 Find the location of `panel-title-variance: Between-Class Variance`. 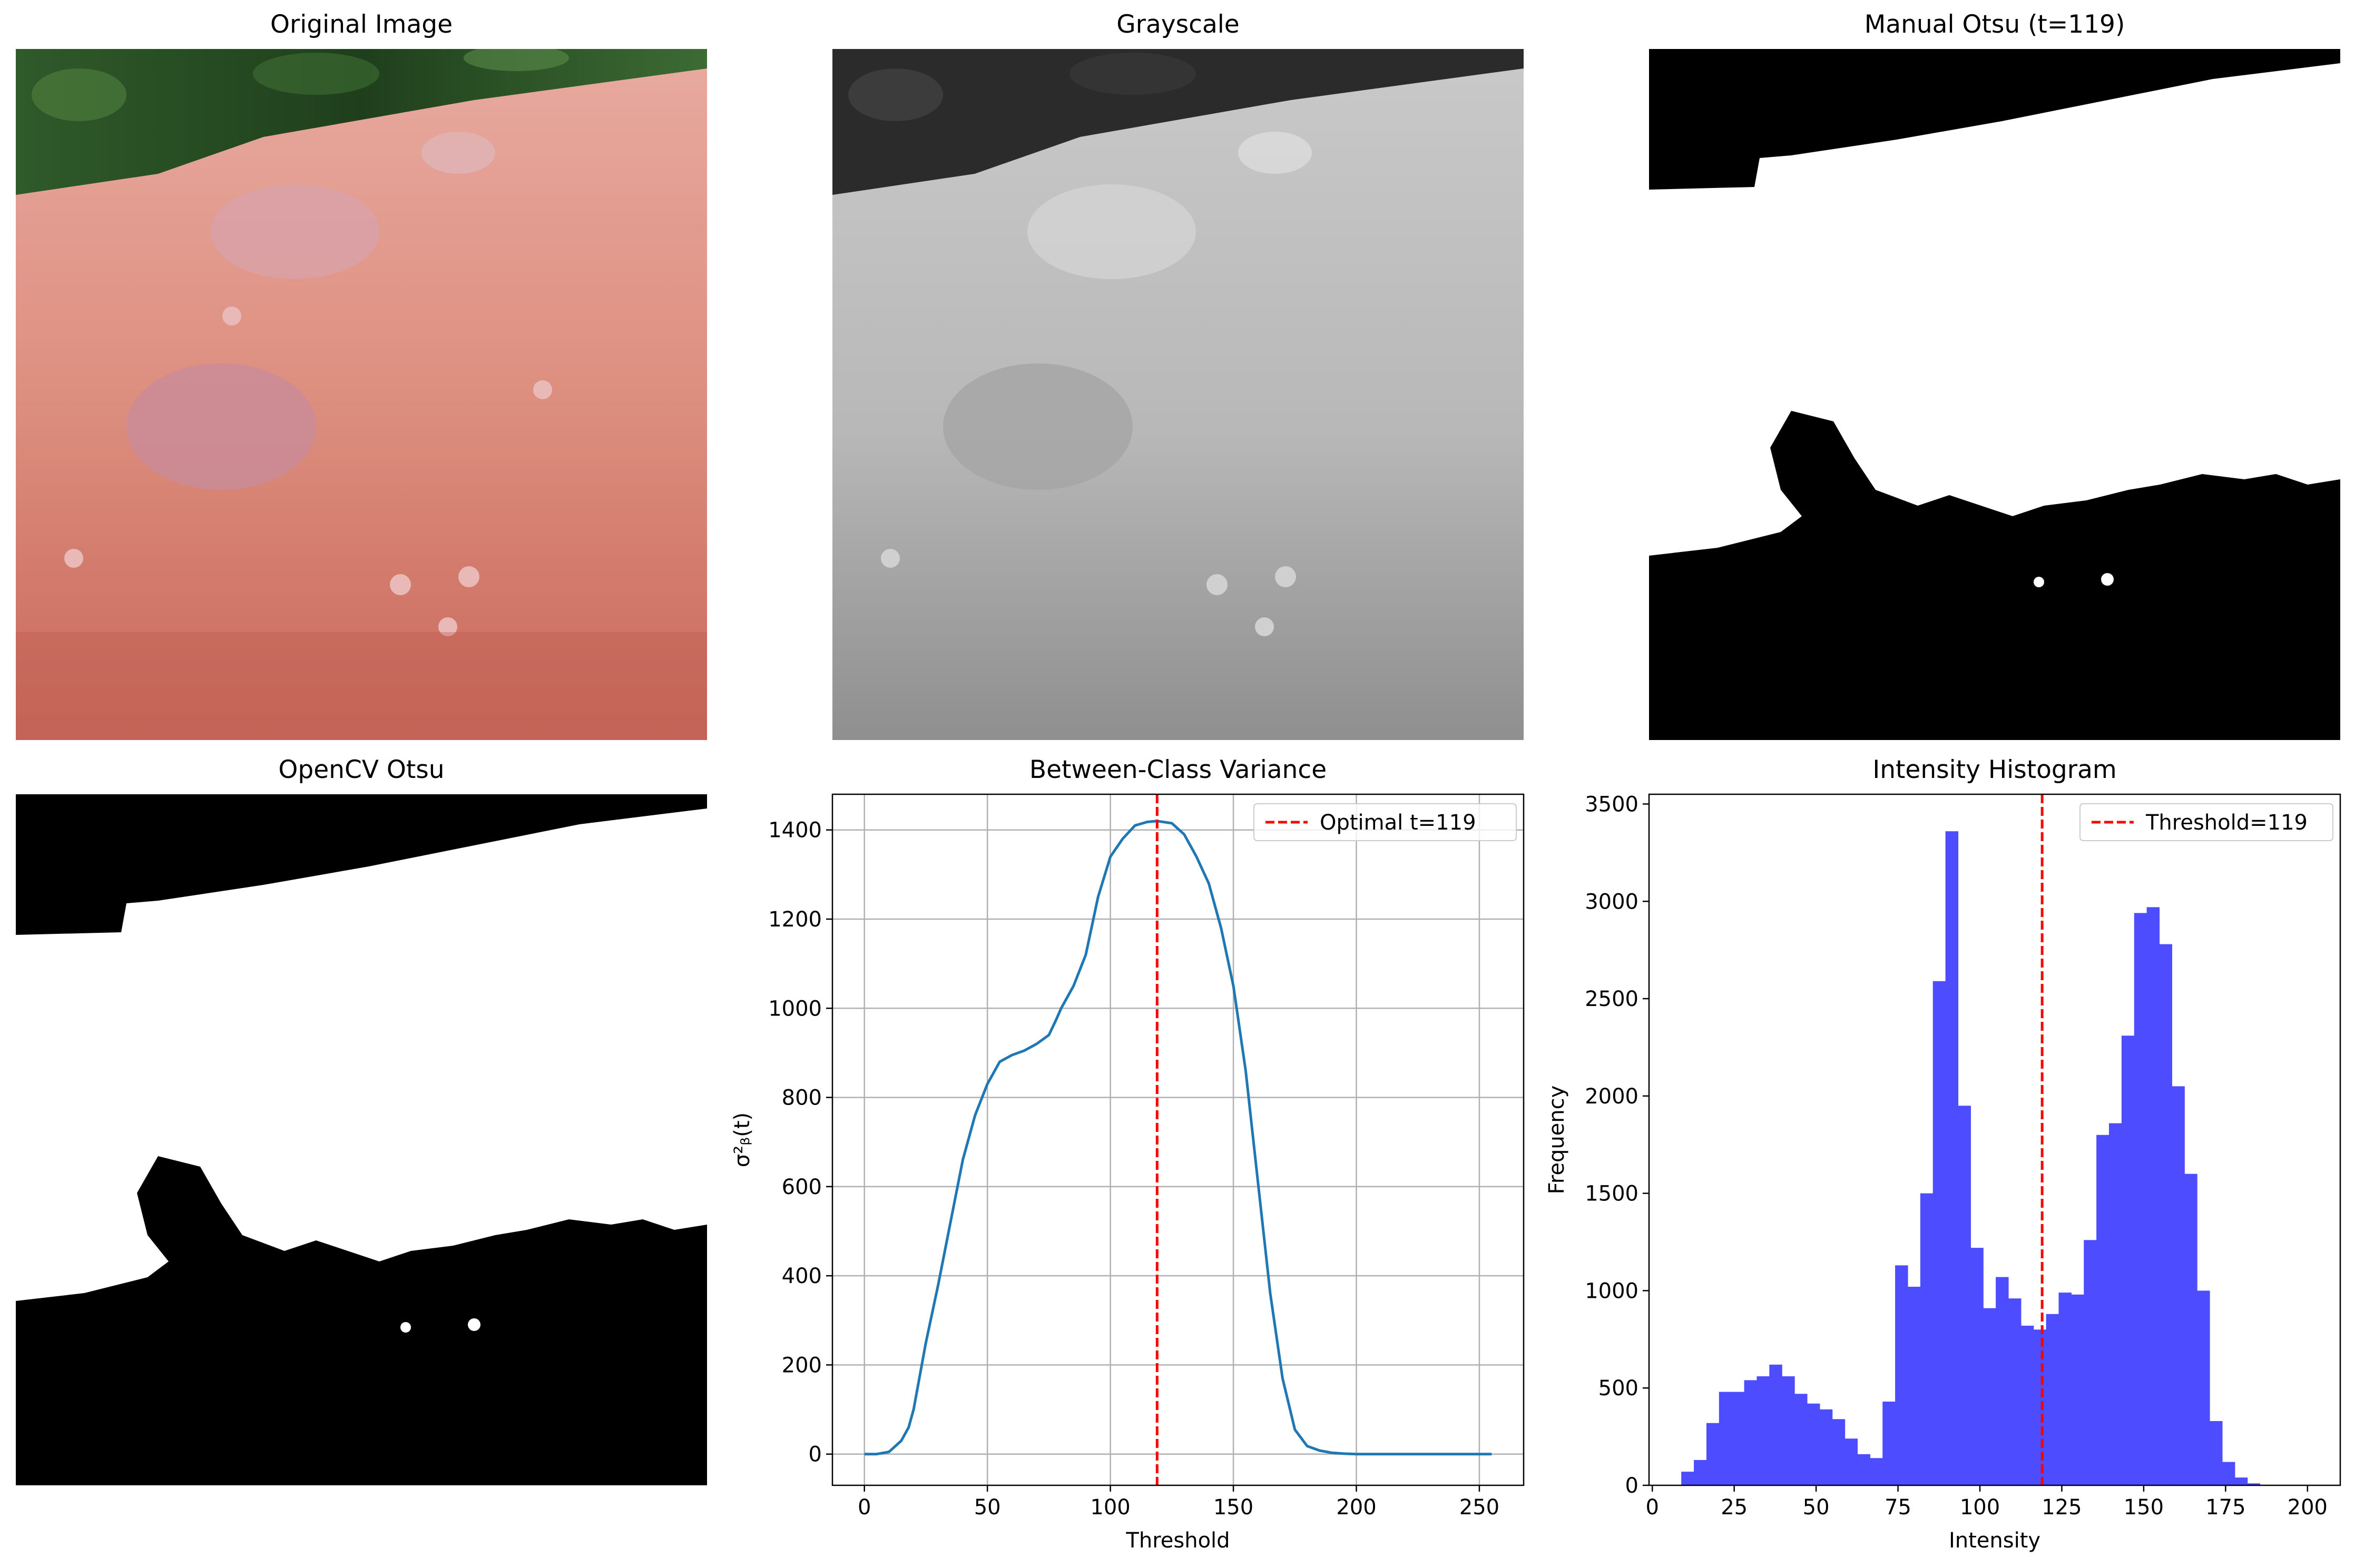

panel-title-variance: Between-Class Variance is located at coordinates (1178, 769).